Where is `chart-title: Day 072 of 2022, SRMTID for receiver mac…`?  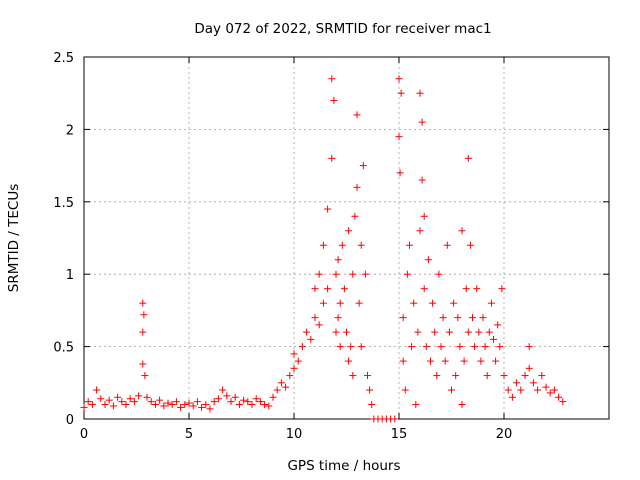
chart-title: Day 072 of 2022, SRMTID for receiver mac… is located at coordinates (342, 29).